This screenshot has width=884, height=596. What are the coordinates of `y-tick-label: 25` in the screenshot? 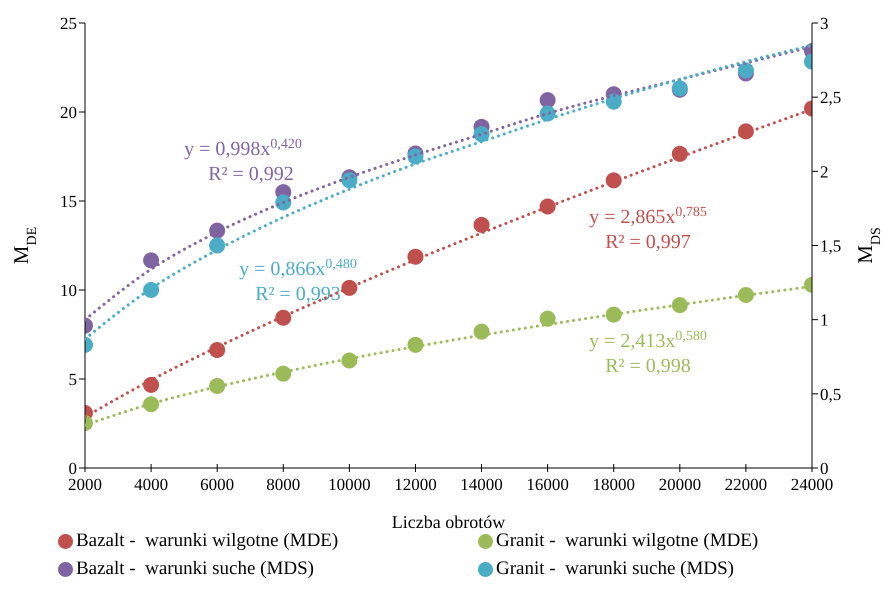 It's located at (68, 24).